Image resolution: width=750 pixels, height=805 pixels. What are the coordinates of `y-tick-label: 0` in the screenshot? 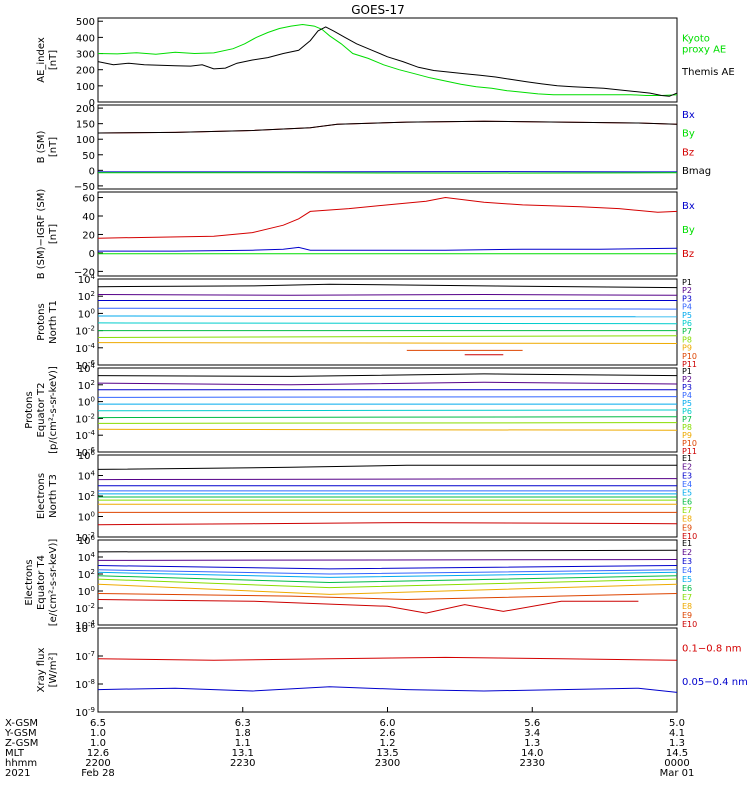 It's located at (92, 254).